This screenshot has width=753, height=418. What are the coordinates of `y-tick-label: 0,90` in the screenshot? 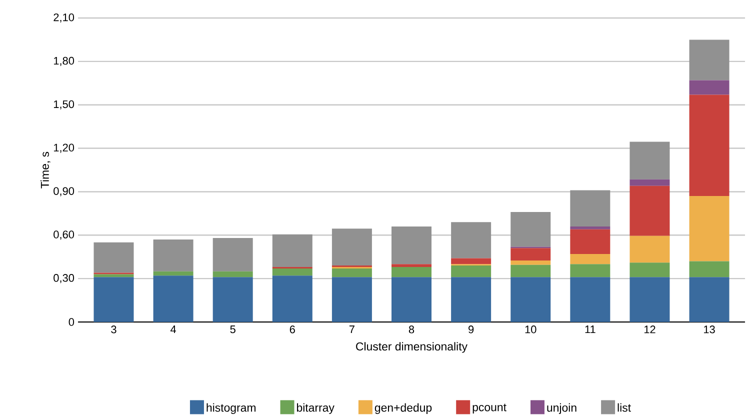 It's located at (64, 191).